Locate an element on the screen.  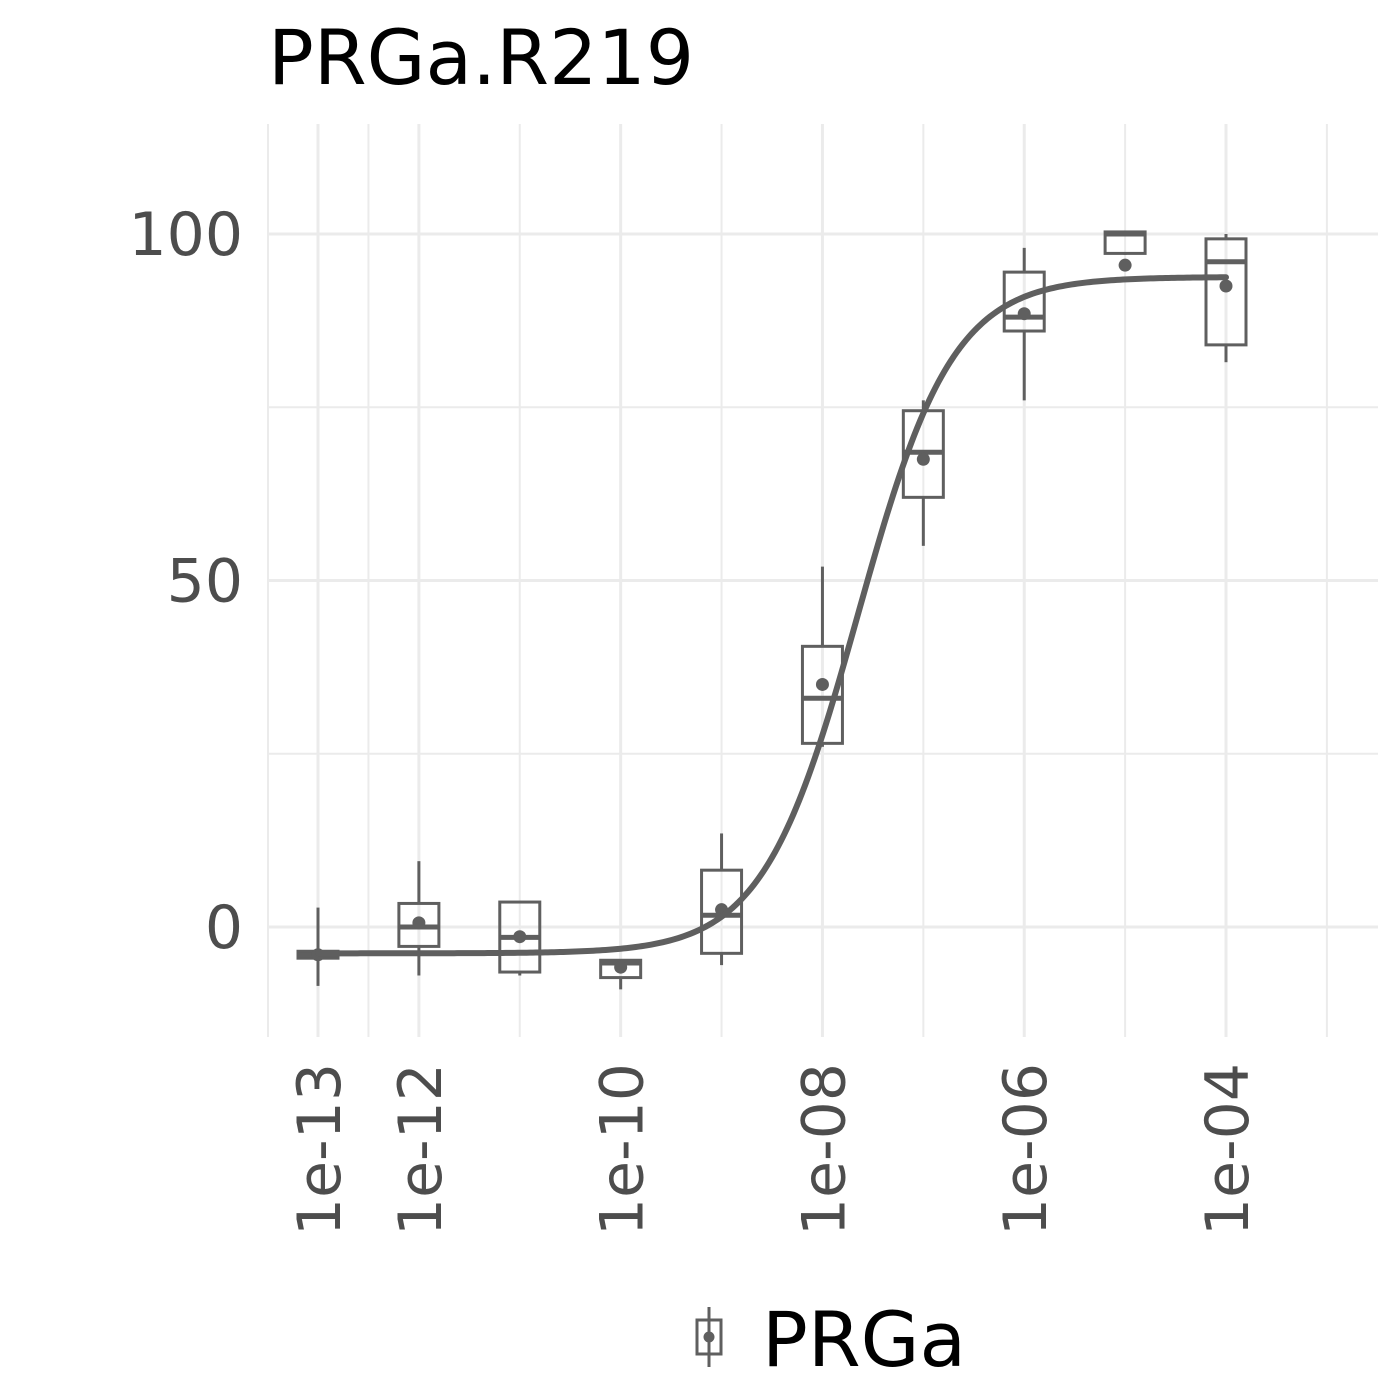
legend-key-icon is located at coordinates (709, 1337).